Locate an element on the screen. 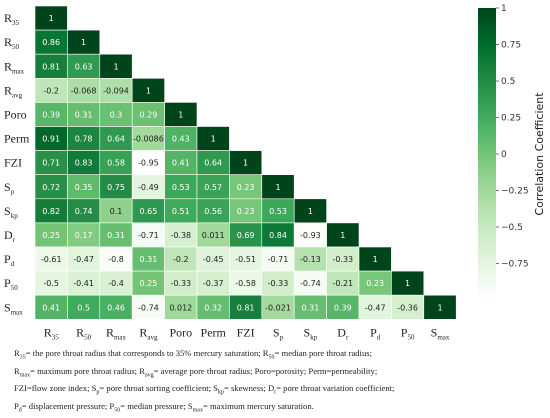 The width and height of the screenshot is (550, 418). column-label: Pd is located at coordinates (375, 333).